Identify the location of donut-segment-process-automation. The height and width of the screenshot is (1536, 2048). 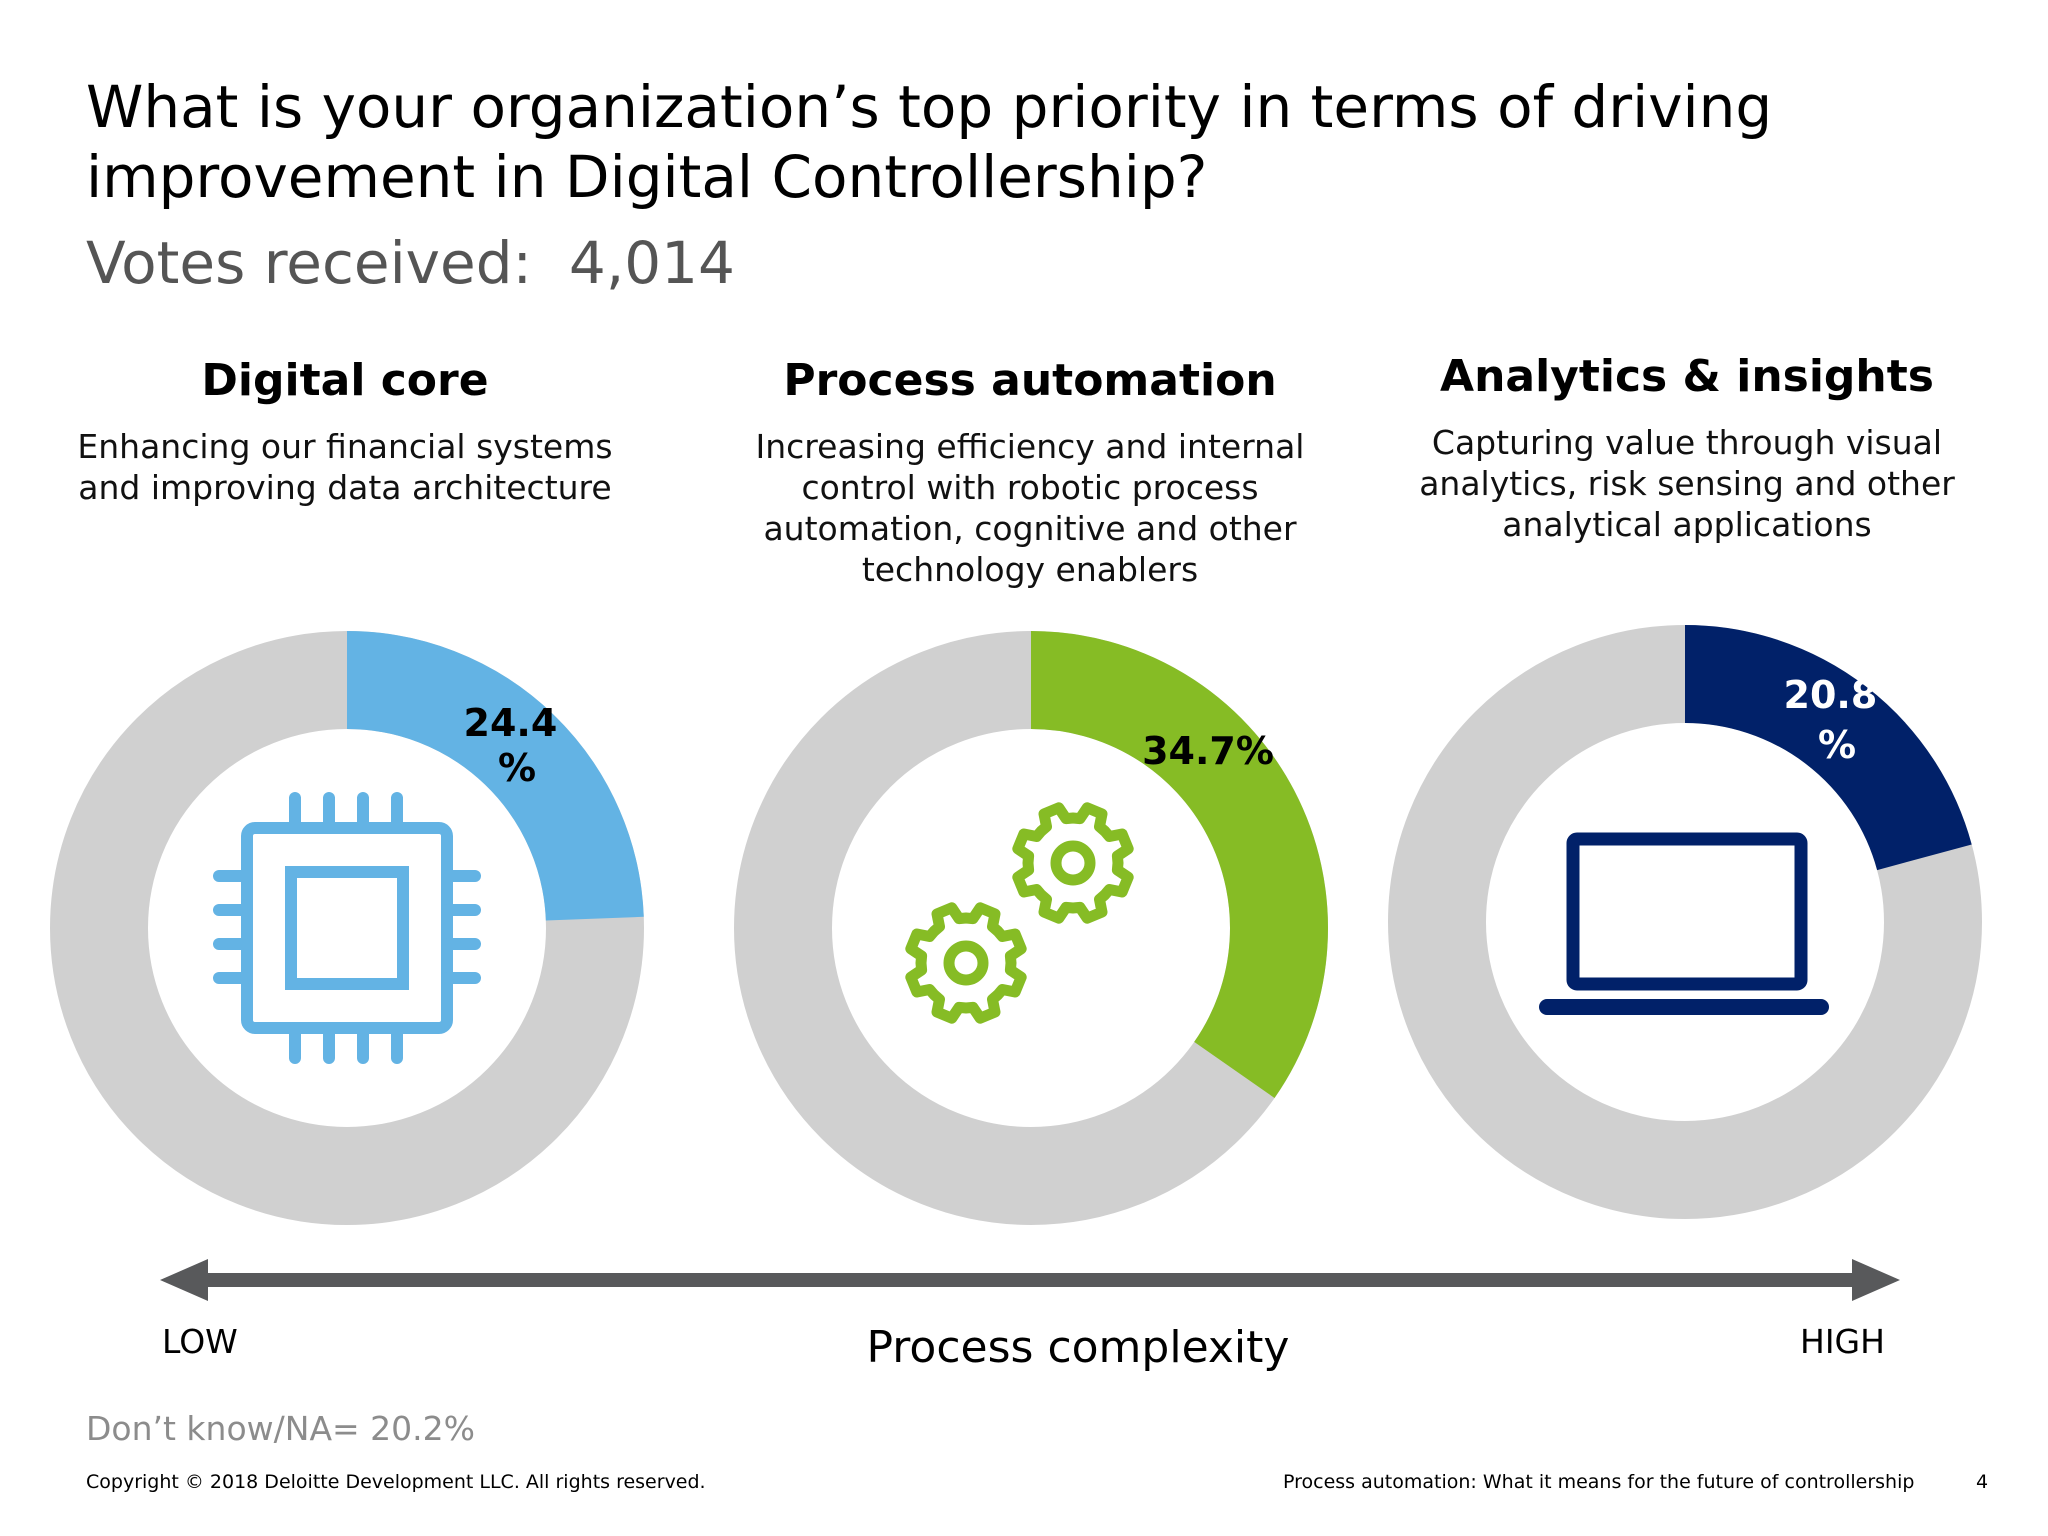
(1179, 864).